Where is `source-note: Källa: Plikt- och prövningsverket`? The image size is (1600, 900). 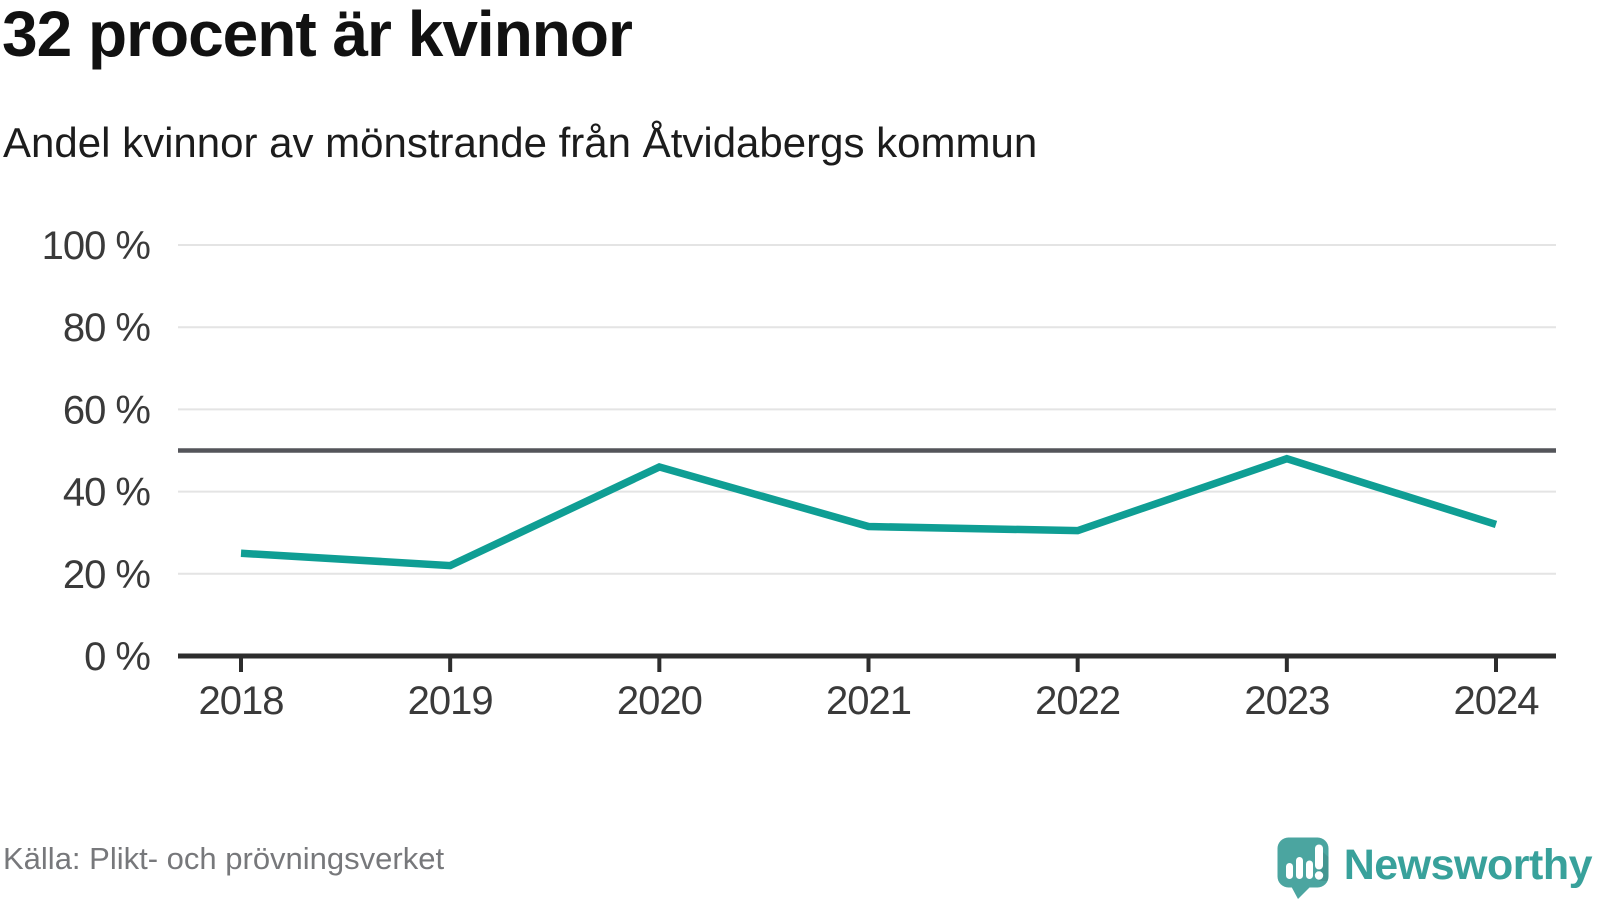
source-note: Källa: Plikt- och prövningsverket is located at coordinates (224, 858).